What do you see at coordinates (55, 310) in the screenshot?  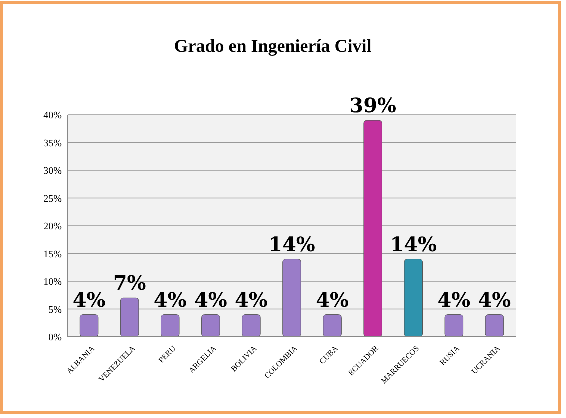 I see `y-tick-label: 5%` at bounding box center [55, 310].